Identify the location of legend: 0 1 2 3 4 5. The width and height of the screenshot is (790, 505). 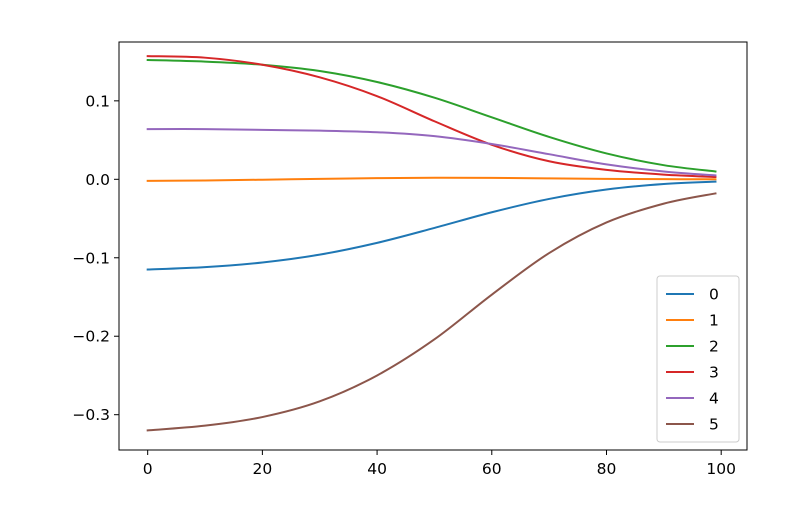
(698, 359).